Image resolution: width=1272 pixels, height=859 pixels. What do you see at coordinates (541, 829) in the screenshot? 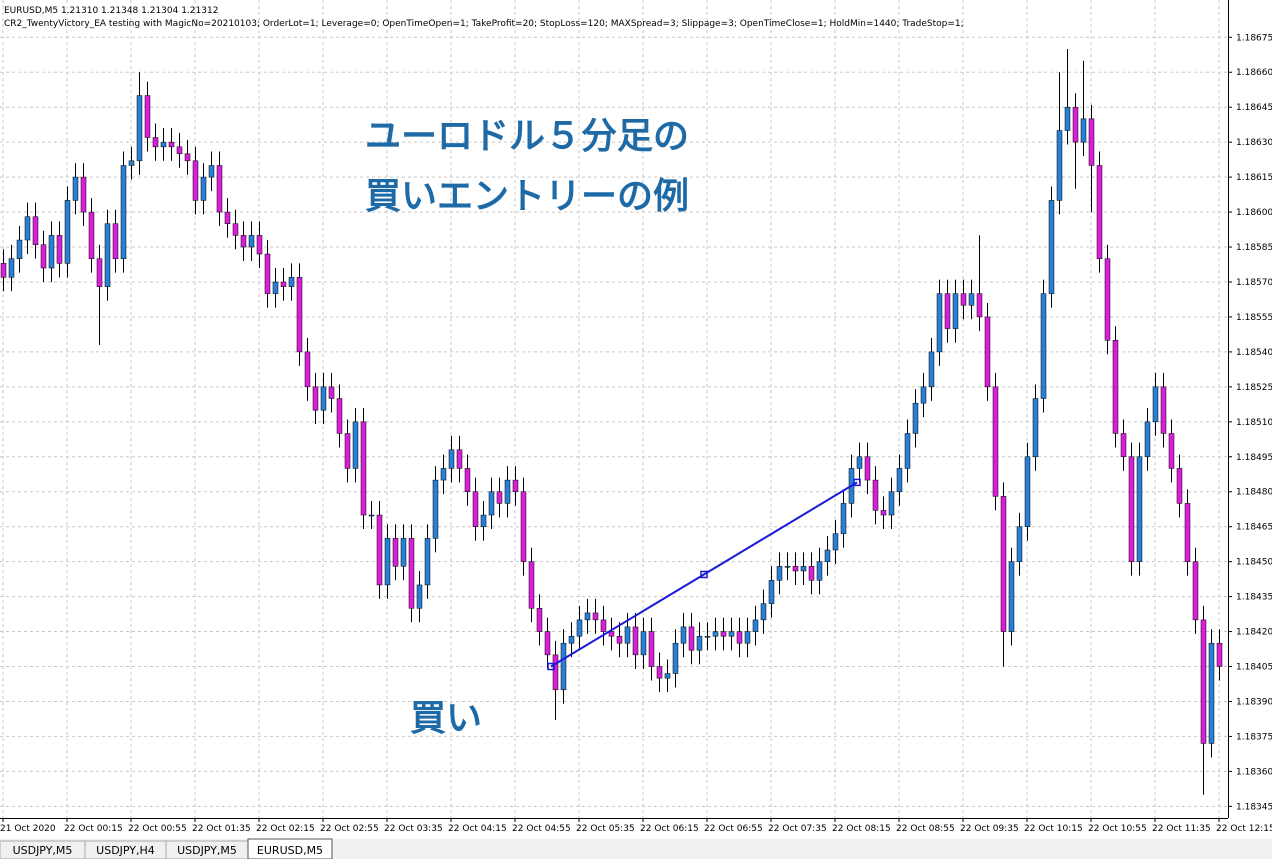
I see `x-tick-label: 22 Oct 04:55` at bounding box center [541, 829].